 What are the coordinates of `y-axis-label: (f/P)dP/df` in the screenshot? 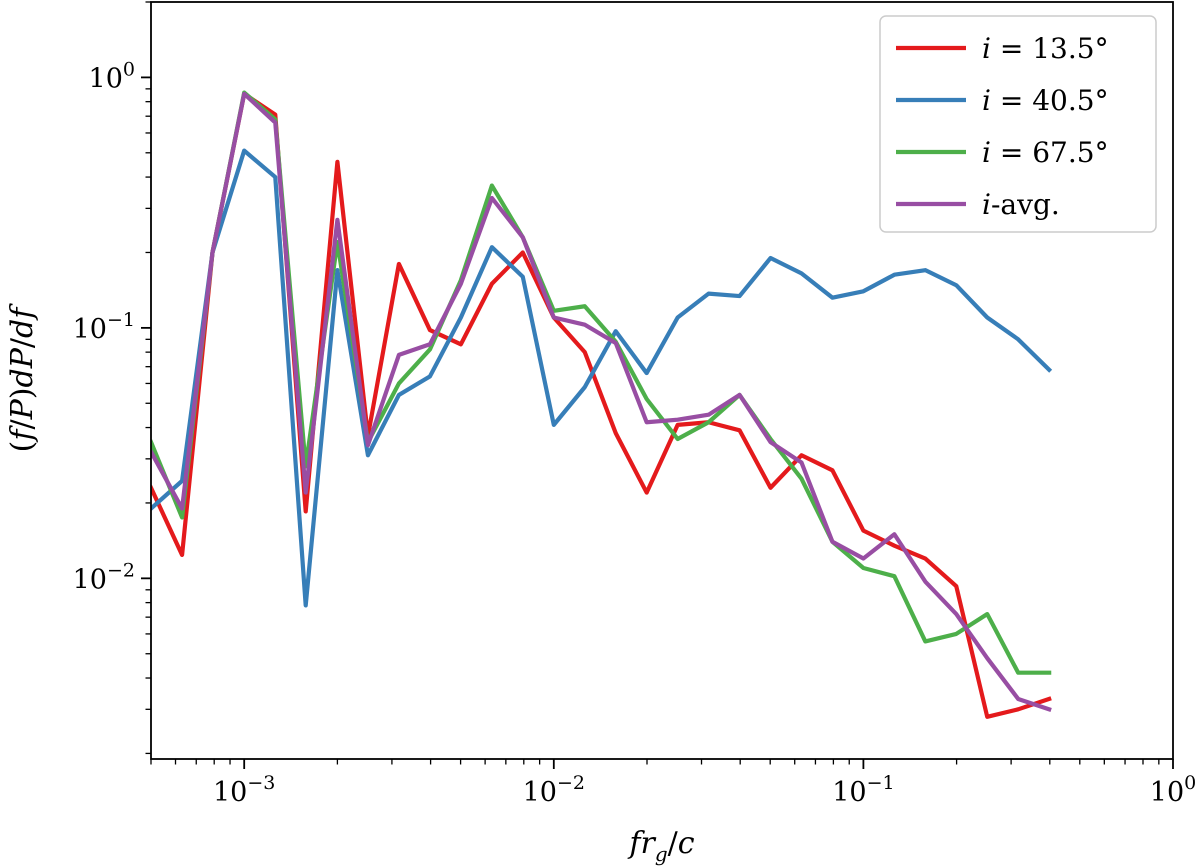 It's located at (22, 378).